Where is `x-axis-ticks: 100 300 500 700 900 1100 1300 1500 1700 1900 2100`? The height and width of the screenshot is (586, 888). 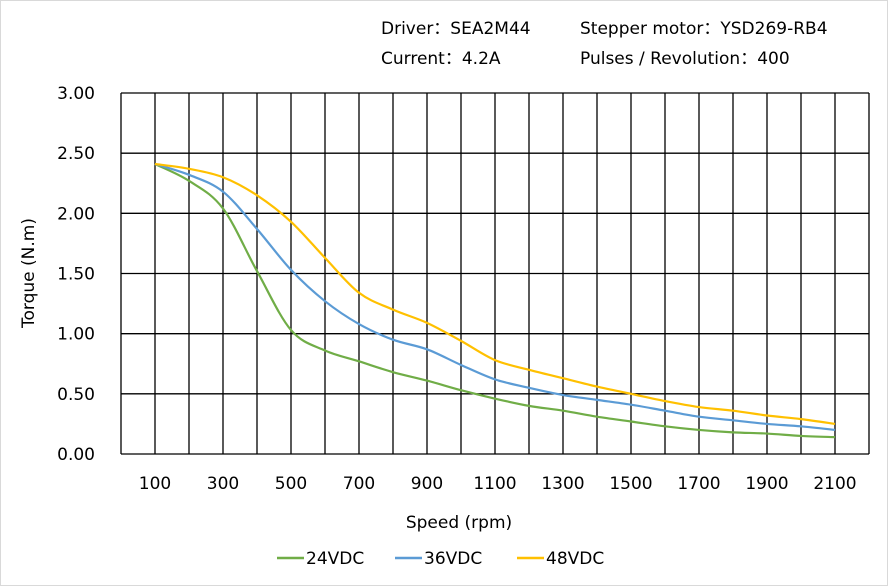 x-axis-ticks: 100 300 500 700 900 1100 1300 1500 1700 1900 2100 is located at coordinates (498, 484).